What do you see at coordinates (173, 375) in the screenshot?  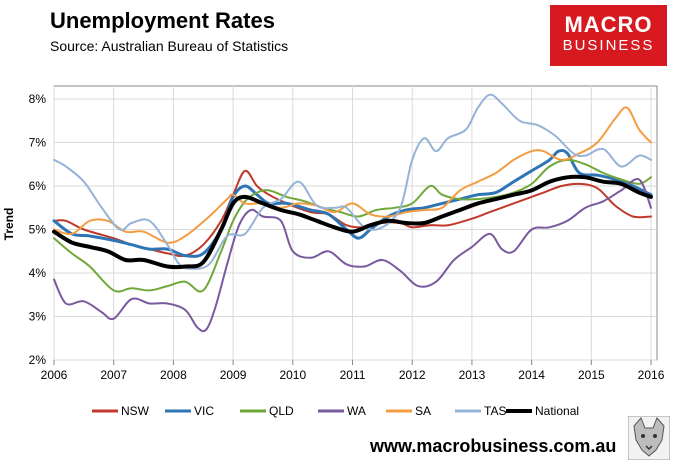 I see `x-tick-label: 2008` at bounding box center [173, 375].